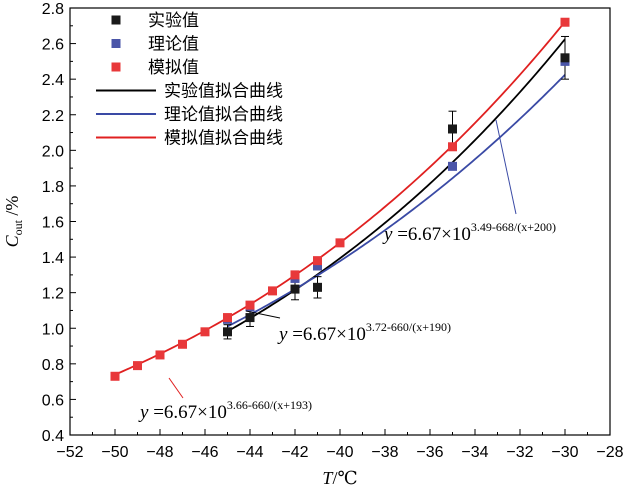 Image resolution: width=625 pixels, height=492 pixels. What do you see at coordinates (339, 452) in the screenshot?
I see `x-tick-label: −40` at bounding box center [339, 452].